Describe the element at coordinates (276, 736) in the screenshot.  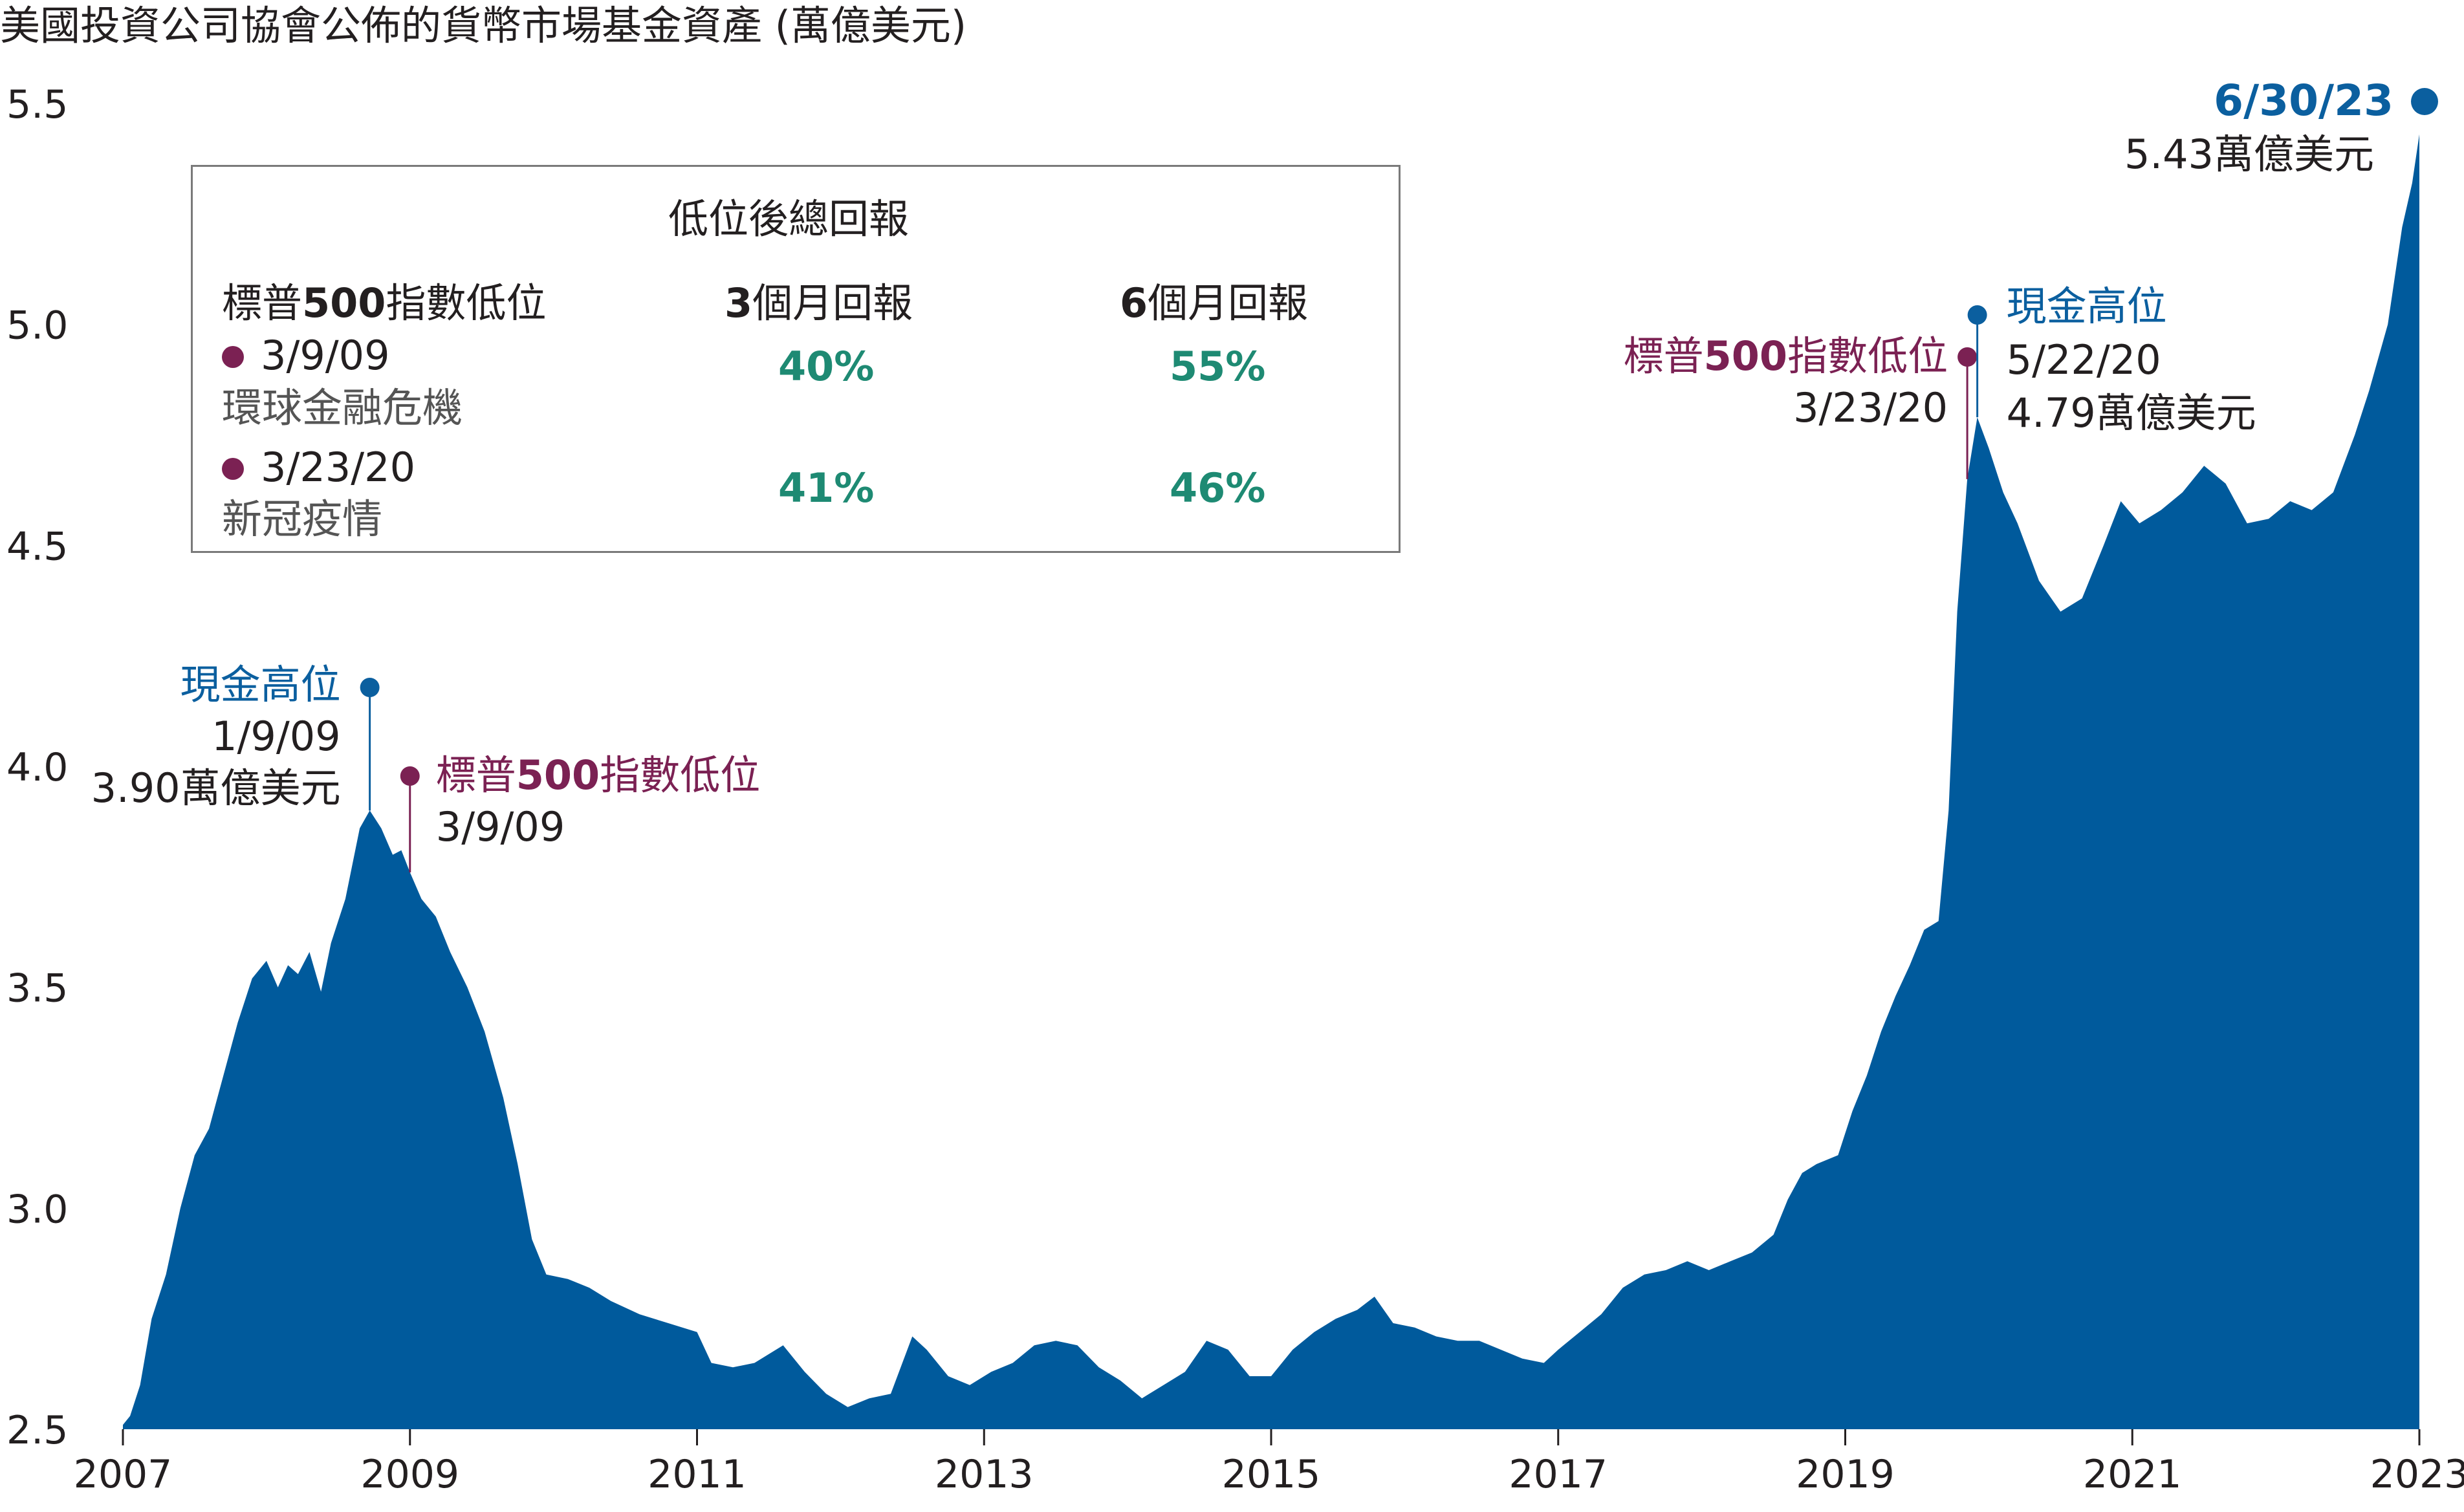
I see `cash-high-date: 1/9/09` at that location.